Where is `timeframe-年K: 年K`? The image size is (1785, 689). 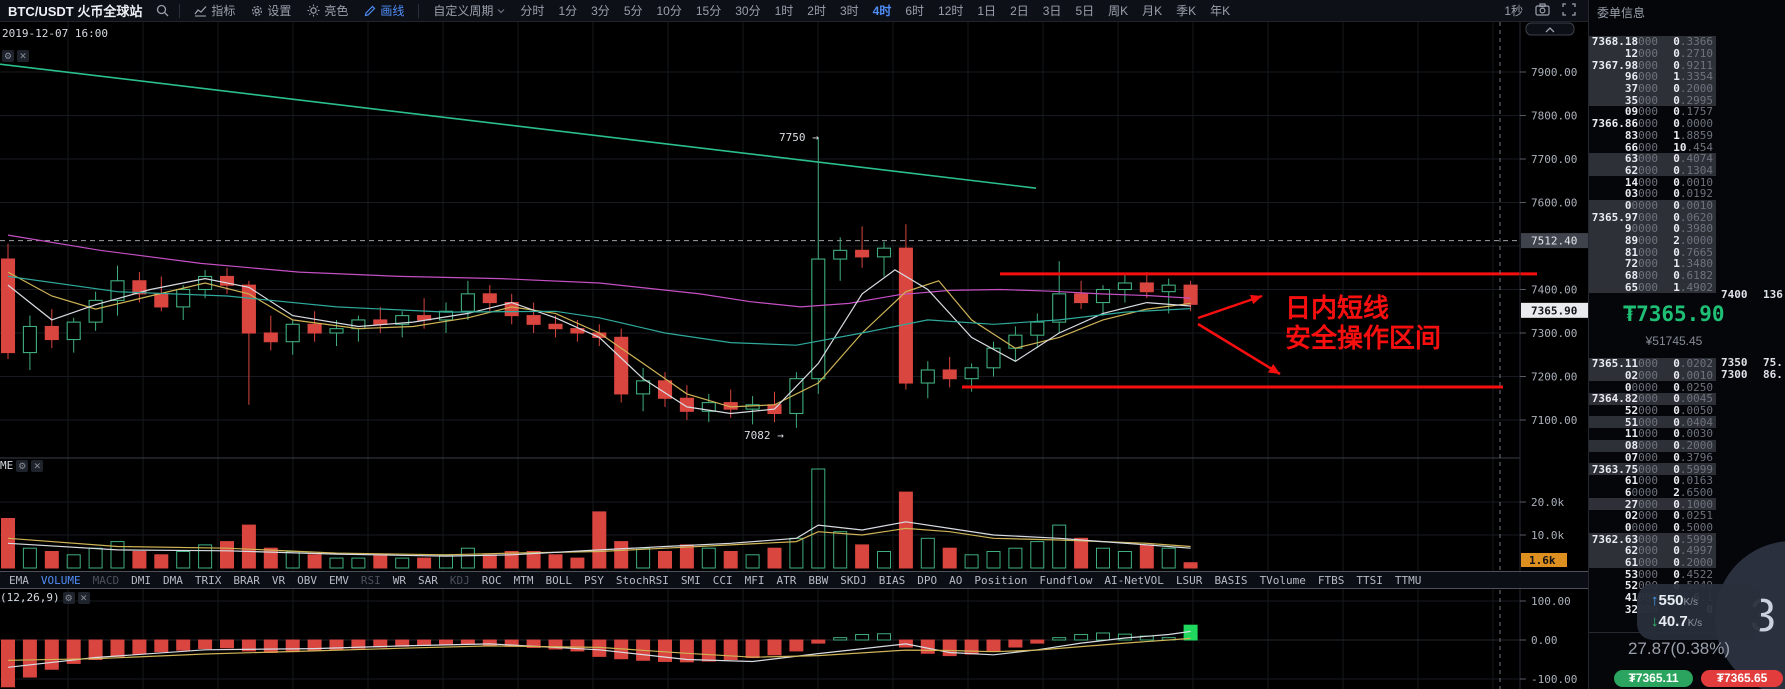 timeframe-年K: 年K is located at coordinates (1220, 11).